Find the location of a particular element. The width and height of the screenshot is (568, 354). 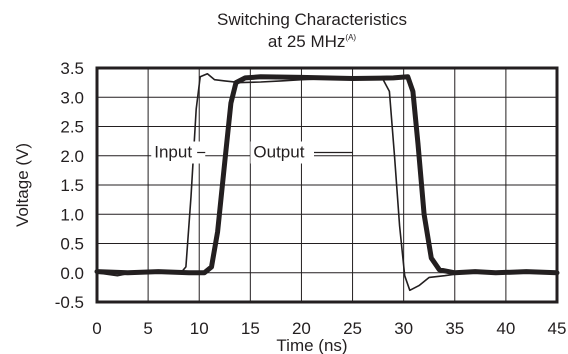

x-tick-label: 25 is located at coordinates (352, 328).